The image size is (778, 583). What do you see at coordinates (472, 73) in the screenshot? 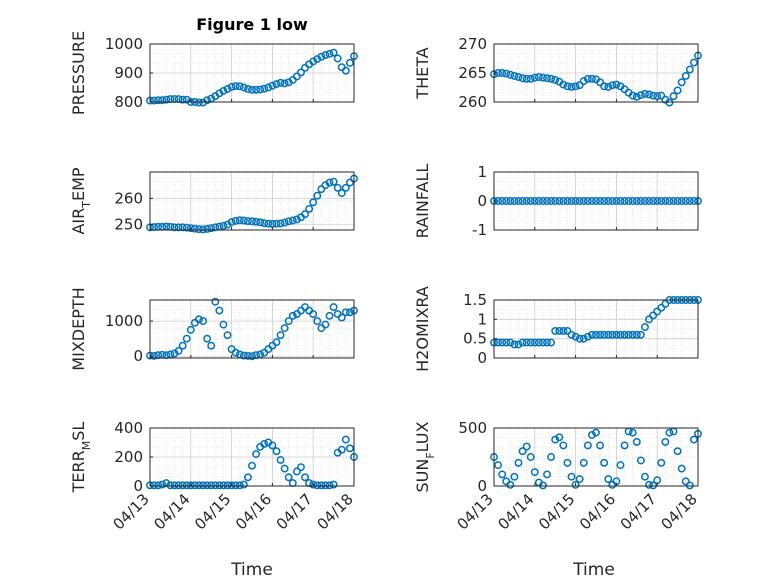
I see `y-tick-label: 265` at bounding box center [472, 73].